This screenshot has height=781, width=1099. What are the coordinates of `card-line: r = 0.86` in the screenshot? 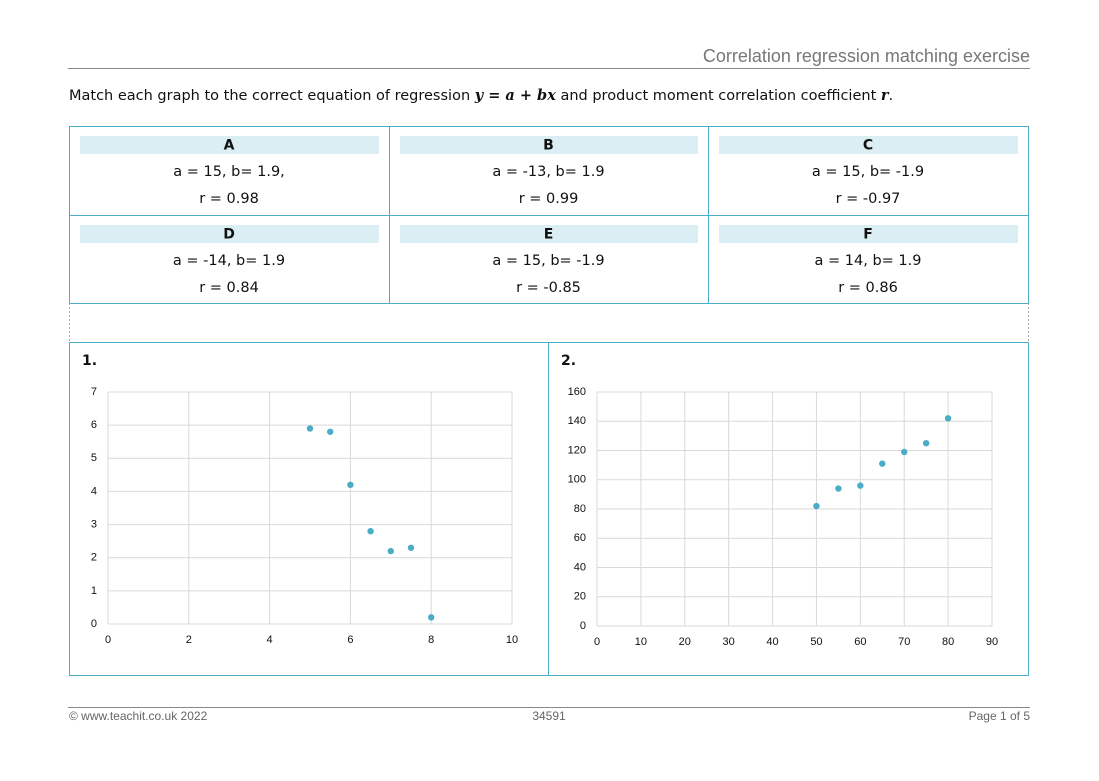 It's located at (868, 288).